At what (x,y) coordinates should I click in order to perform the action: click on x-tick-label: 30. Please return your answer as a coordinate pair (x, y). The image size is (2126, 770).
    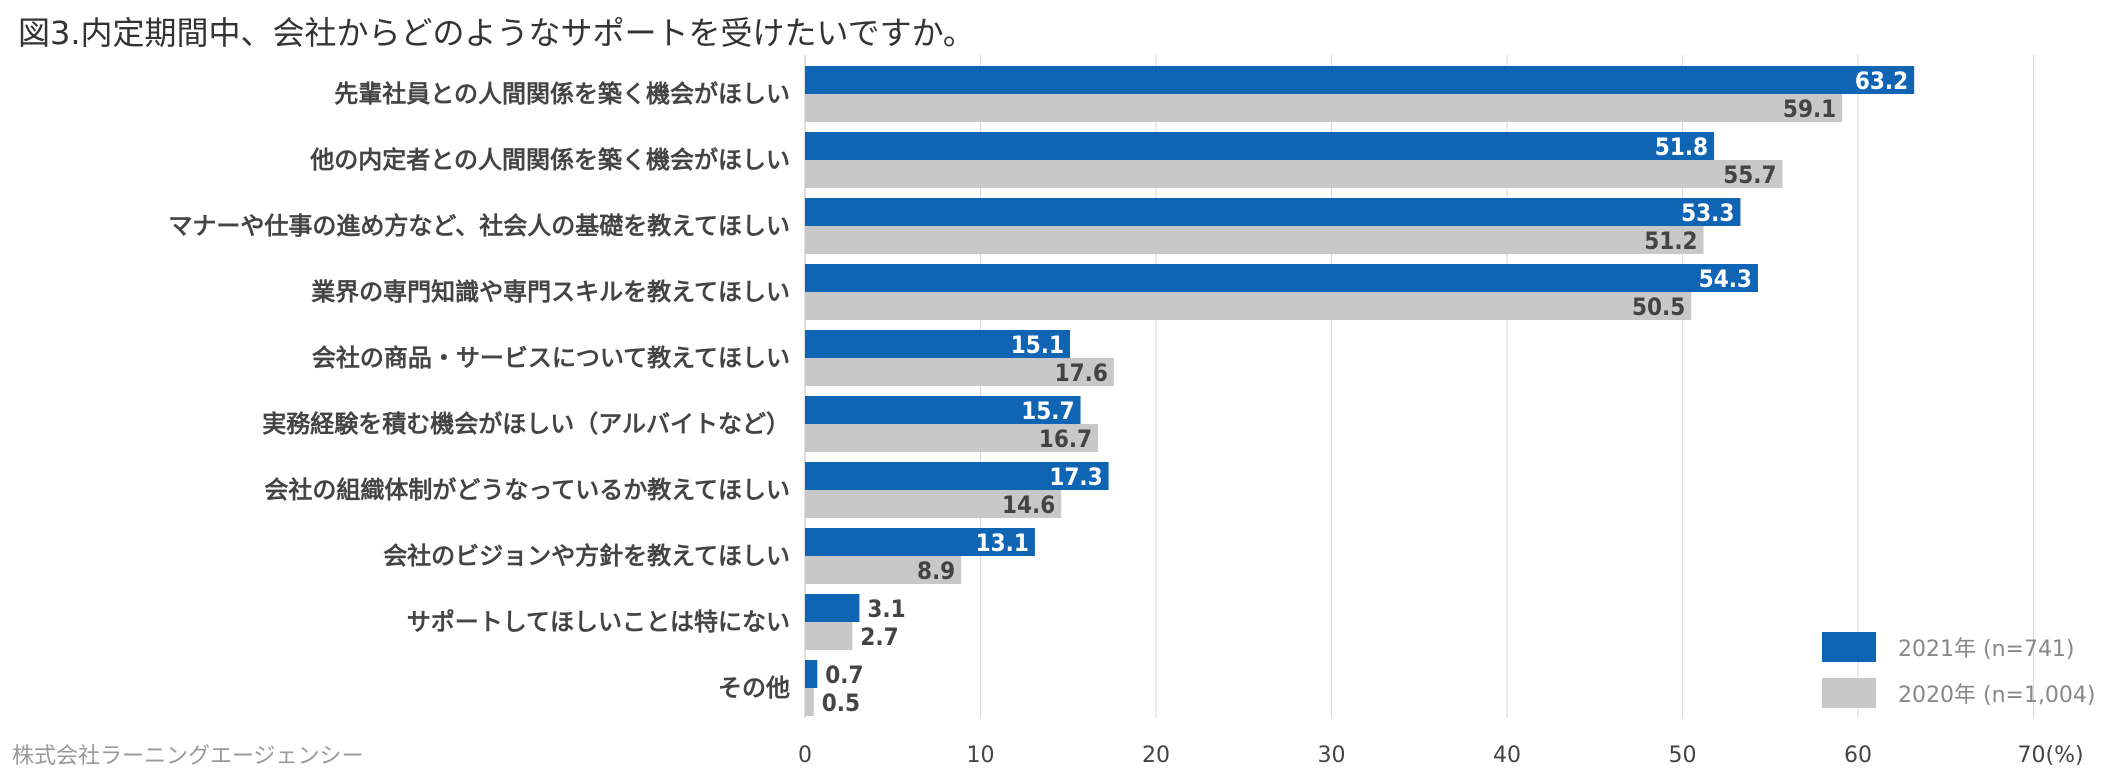
    Looking at the image, I should click on (1332, 755).